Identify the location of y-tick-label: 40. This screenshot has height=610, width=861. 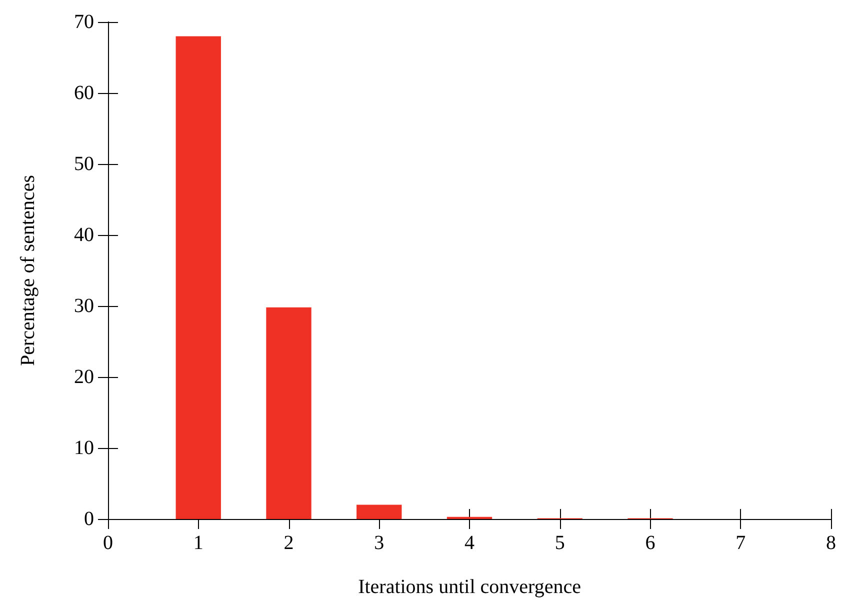
(84, 235).